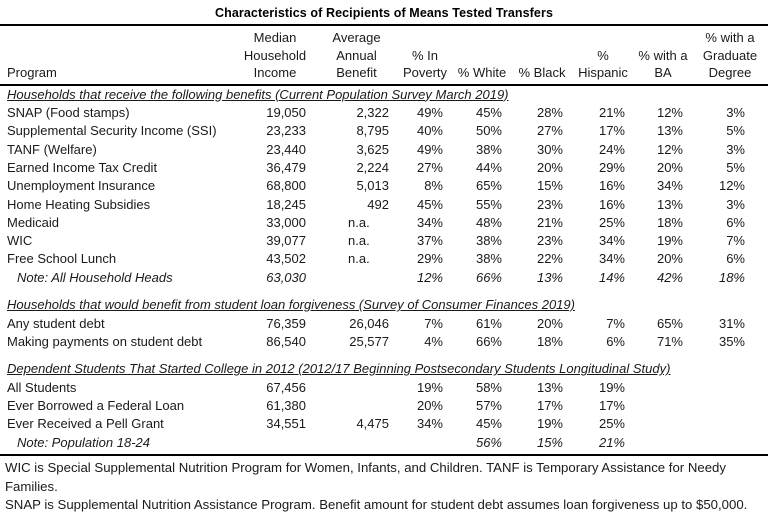 Image resolution: width=768 pixels, height=513 pixels. Describe the element at coordinates (372, 149) in the screenshot. I see `cell-benefit: 3,625` at that location.